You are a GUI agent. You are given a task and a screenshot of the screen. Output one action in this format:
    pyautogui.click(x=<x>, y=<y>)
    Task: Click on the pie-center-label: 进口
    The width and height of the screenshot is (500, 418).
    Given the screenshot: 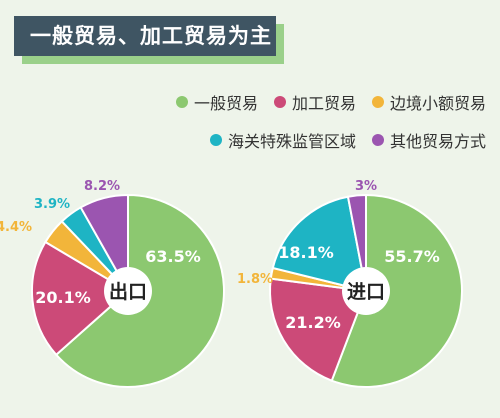 What is the action you would take?
    pyautogui.click(x=366, y=292)
    